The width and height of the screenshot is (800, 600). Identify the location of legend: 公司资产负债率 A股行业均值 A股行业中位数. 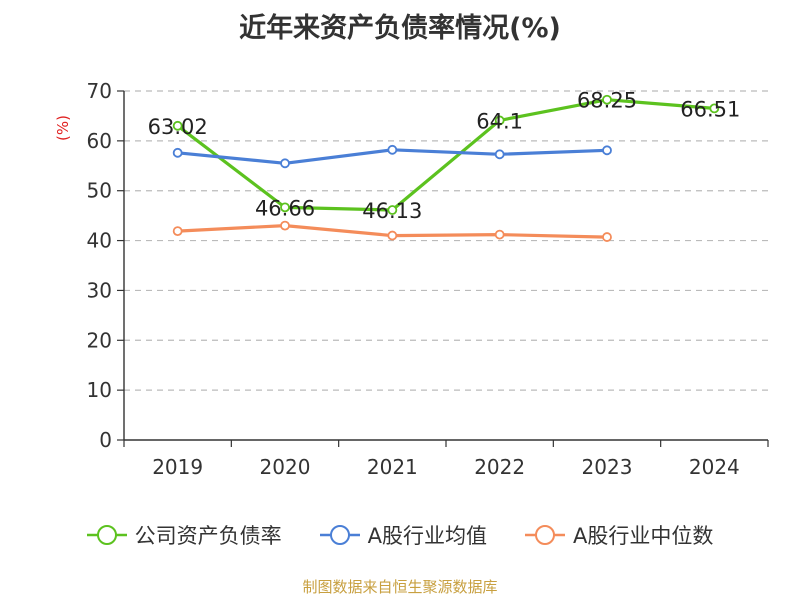
(400, 535).